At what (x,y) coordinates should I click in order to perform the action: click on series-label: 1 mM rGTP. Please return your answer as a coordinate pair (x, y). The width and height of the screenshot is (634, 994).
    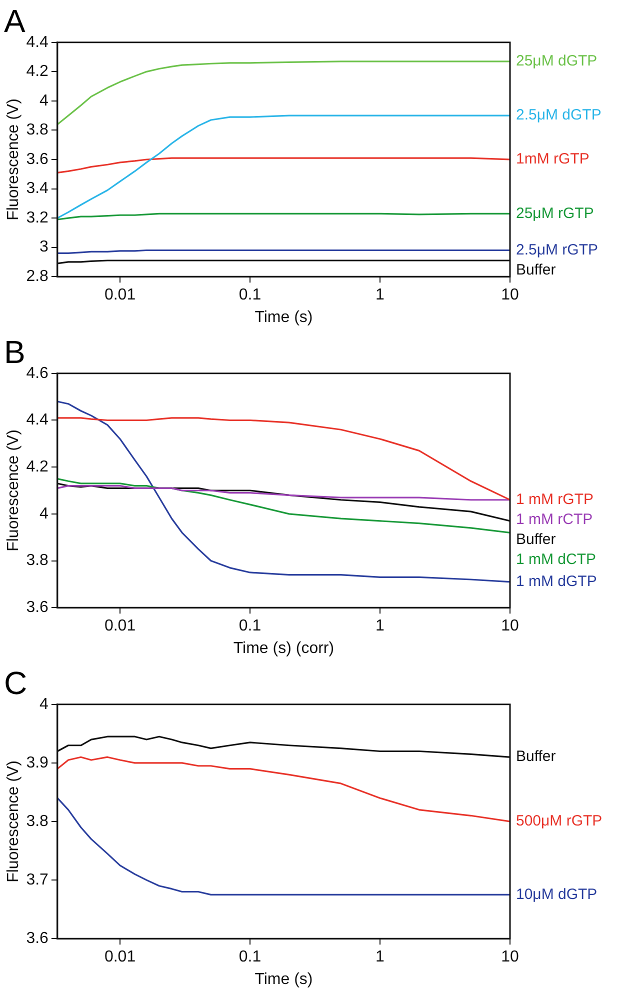
    Looking at the image, I should click on (555, 499).